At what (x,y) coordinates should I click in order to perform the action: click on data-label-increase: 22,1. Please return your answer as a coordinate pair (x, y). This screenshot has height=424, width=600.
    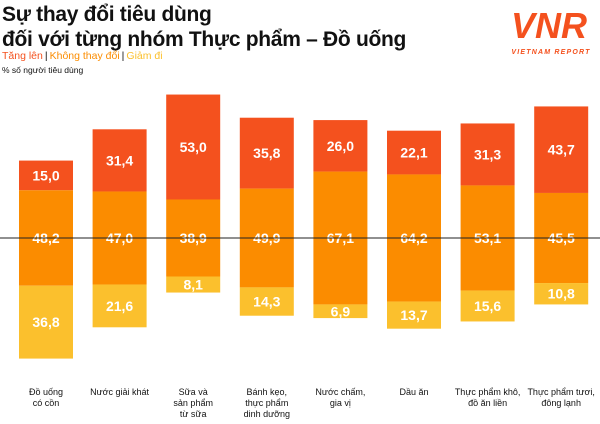
    Looking at the image, I should click on (413, 153).